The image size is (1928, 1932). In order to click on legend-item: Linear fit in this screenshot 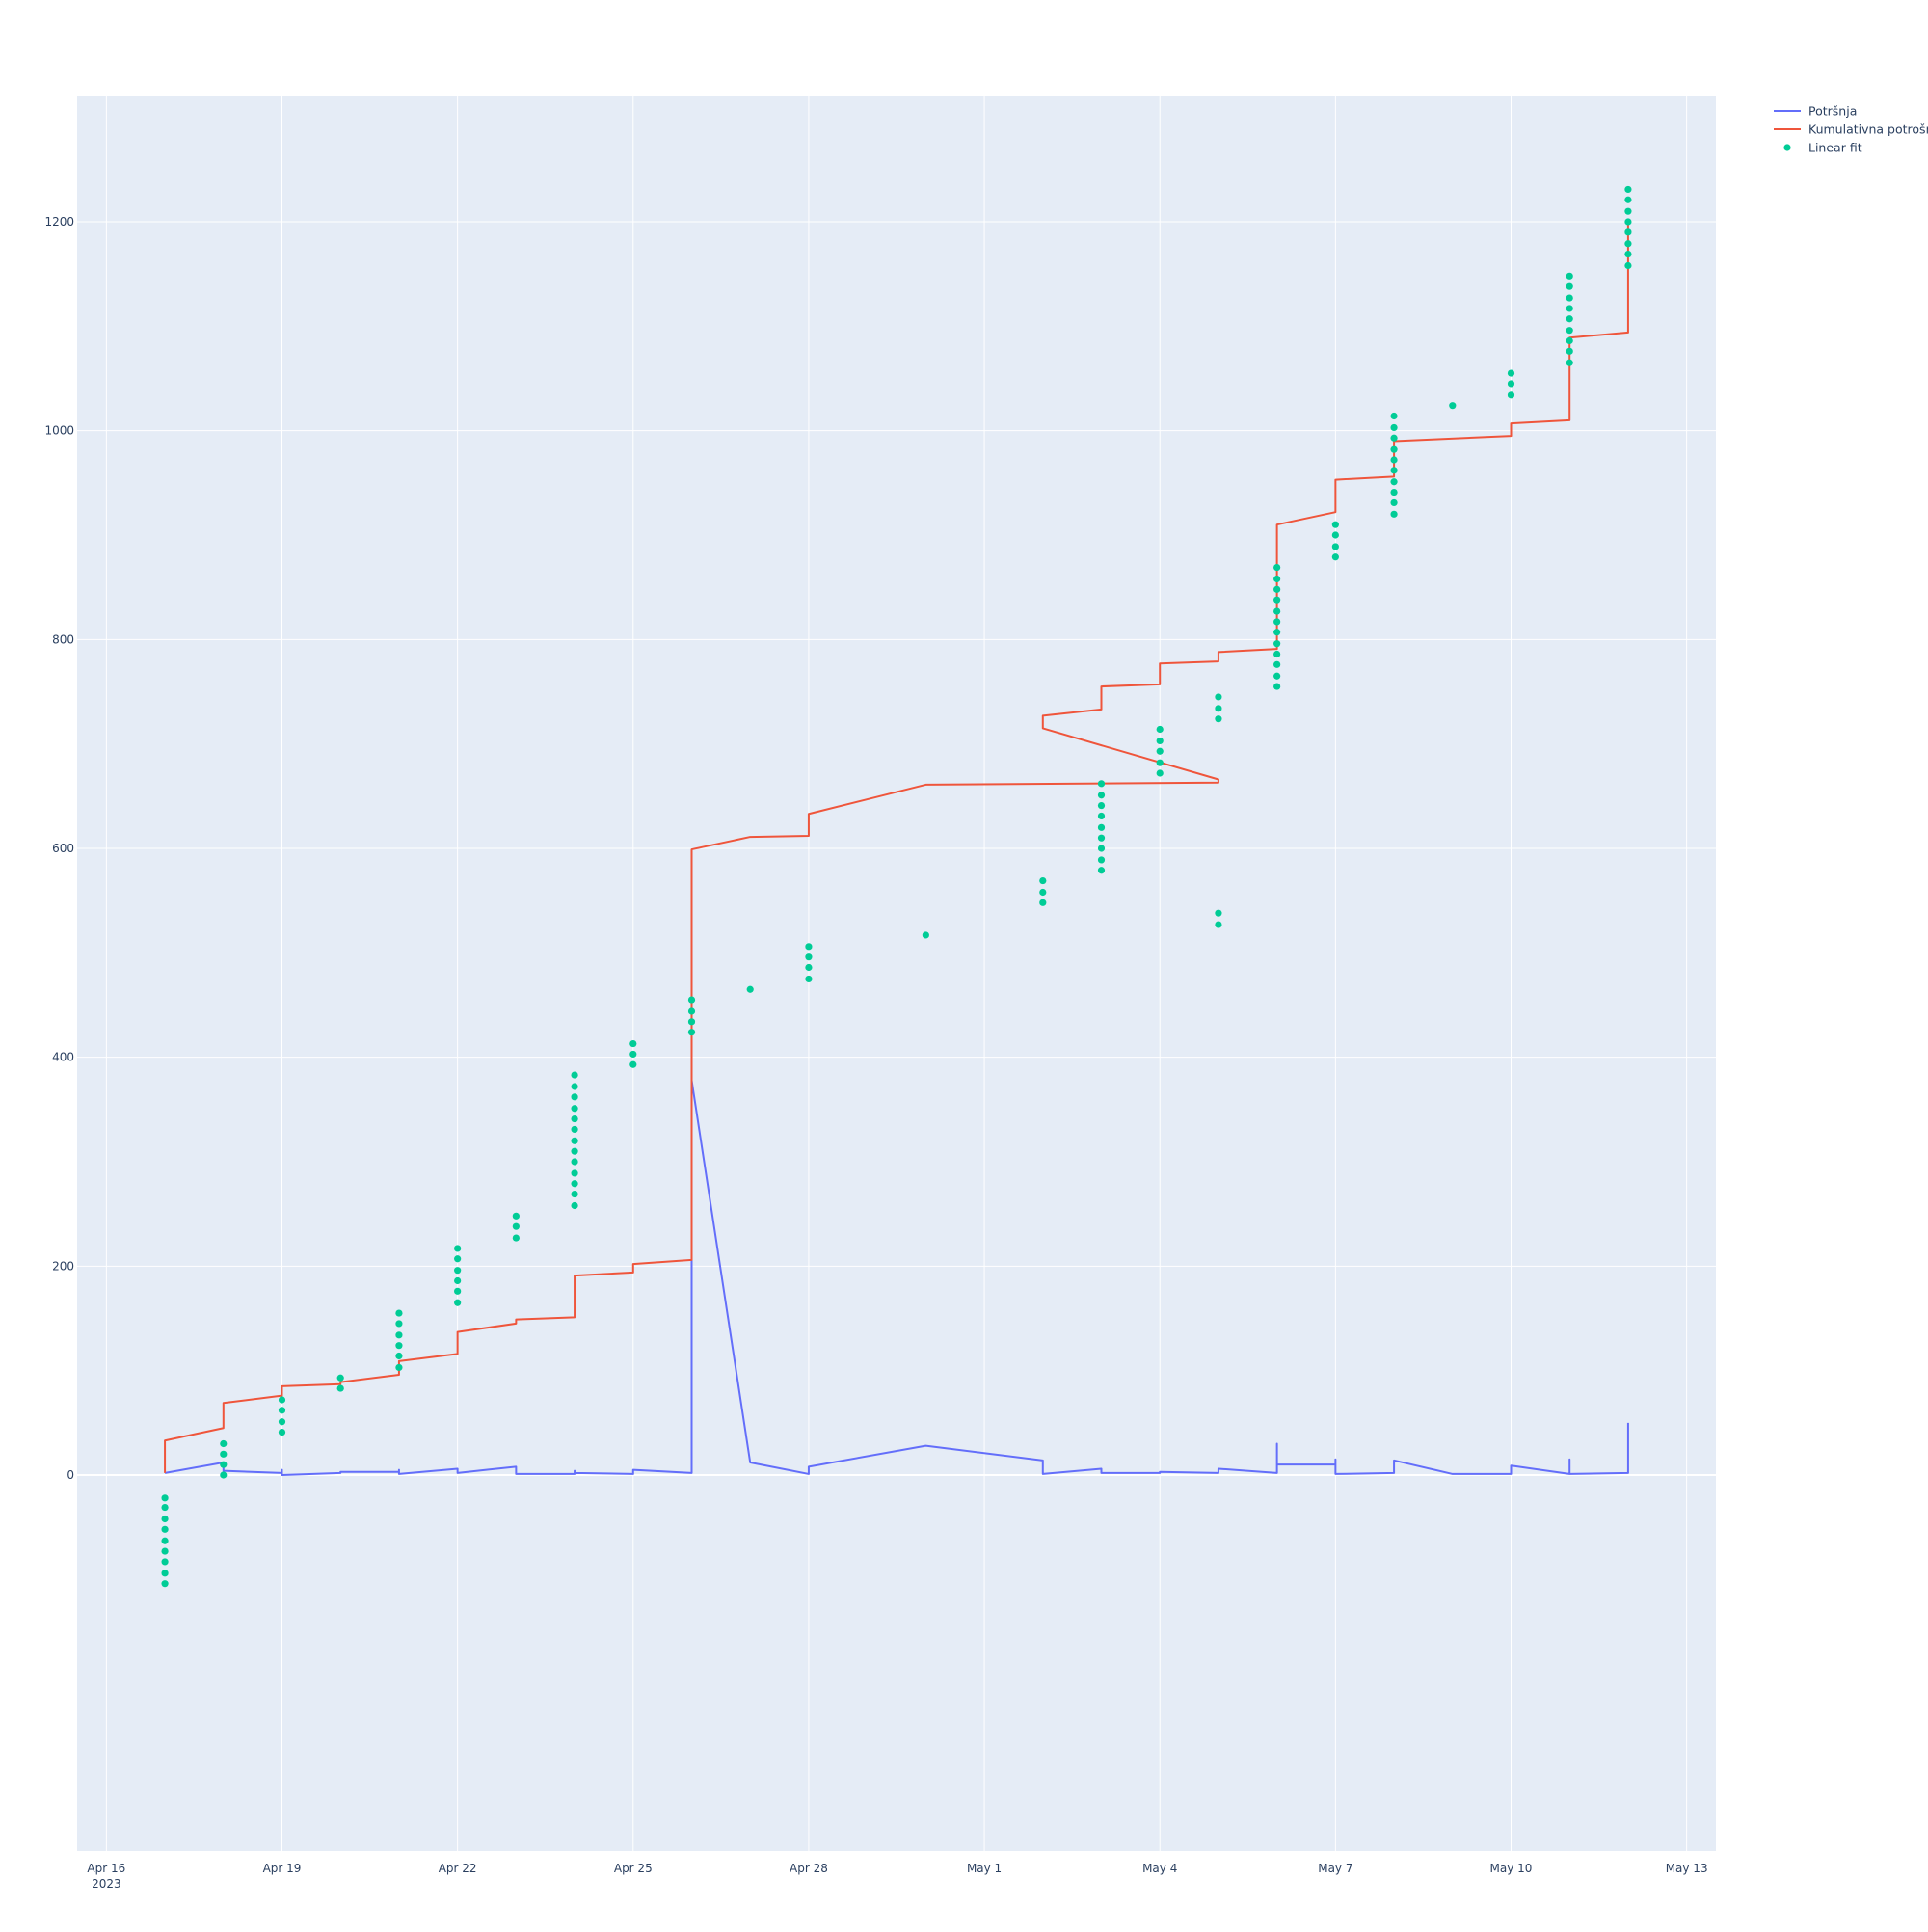, I will do `click(1823, 148)`.